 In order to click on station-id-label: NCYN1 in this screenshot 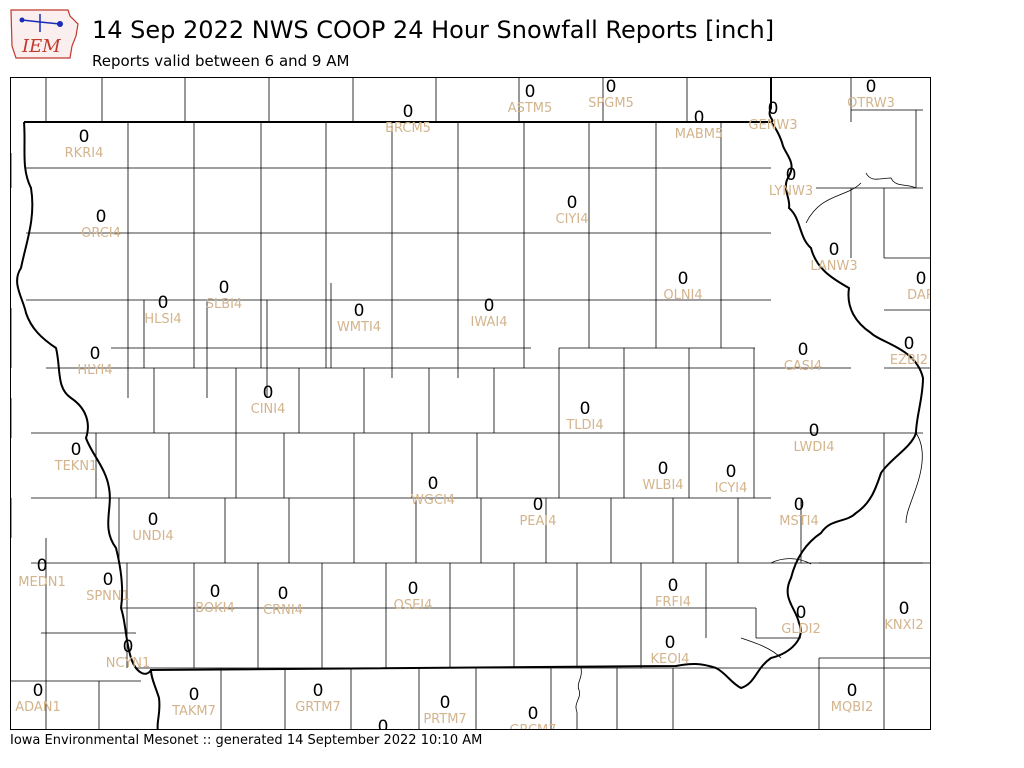, I will do `click(128, 663)`.